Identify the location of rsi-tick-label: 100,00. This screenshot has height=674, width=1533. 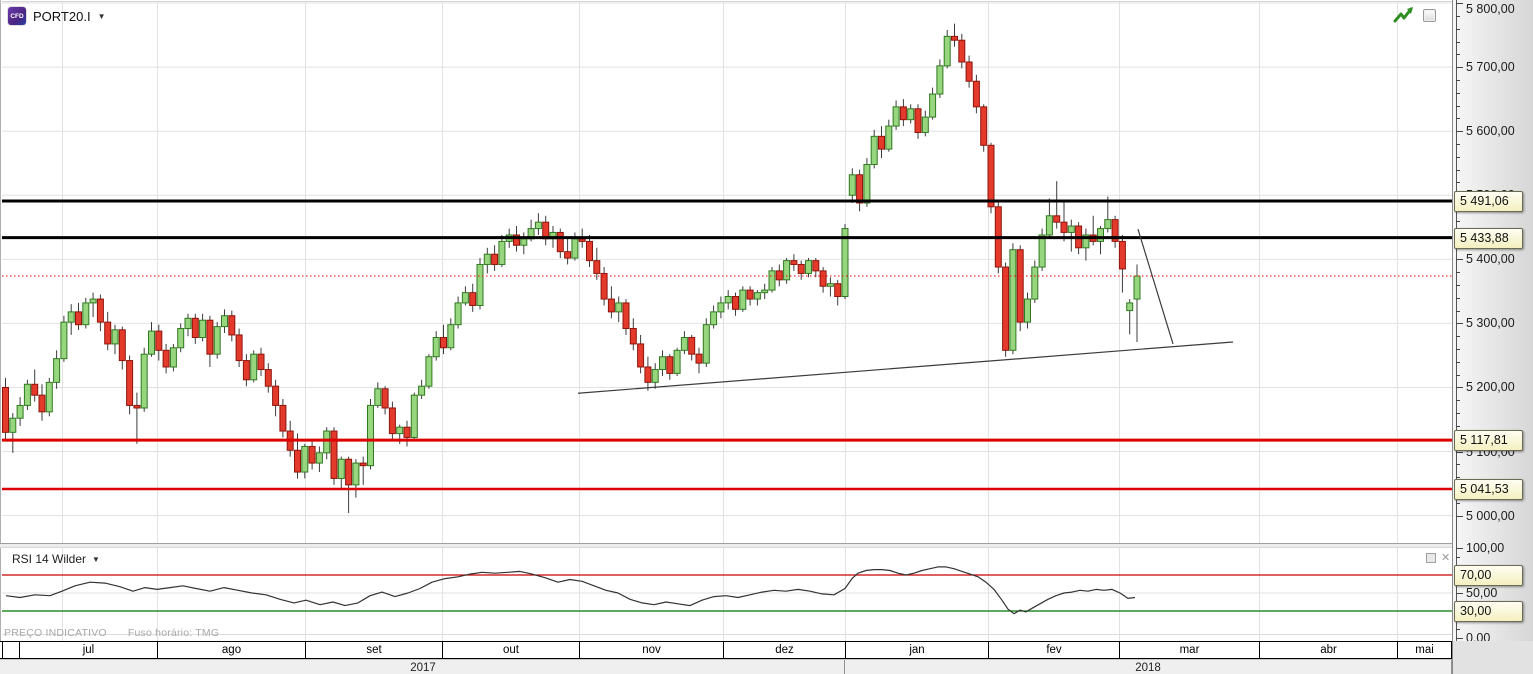
(1485, 548).